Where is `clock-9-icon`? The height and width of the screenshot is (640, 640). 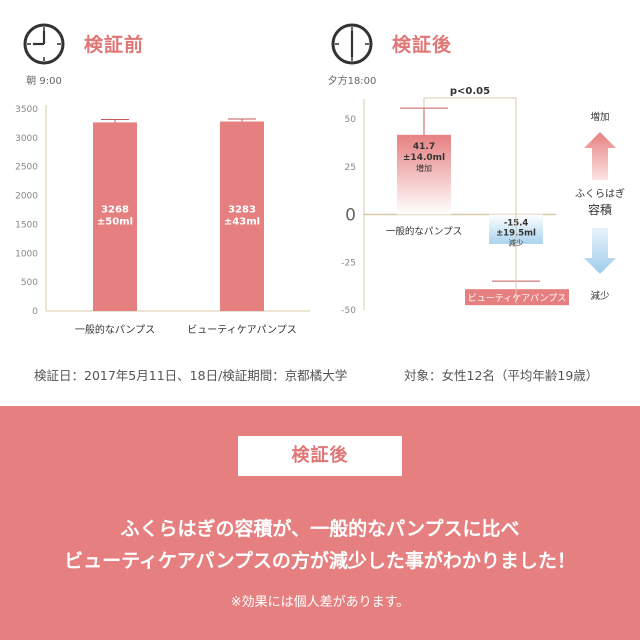
clock-9-icon is located at coordinates (44, 44).